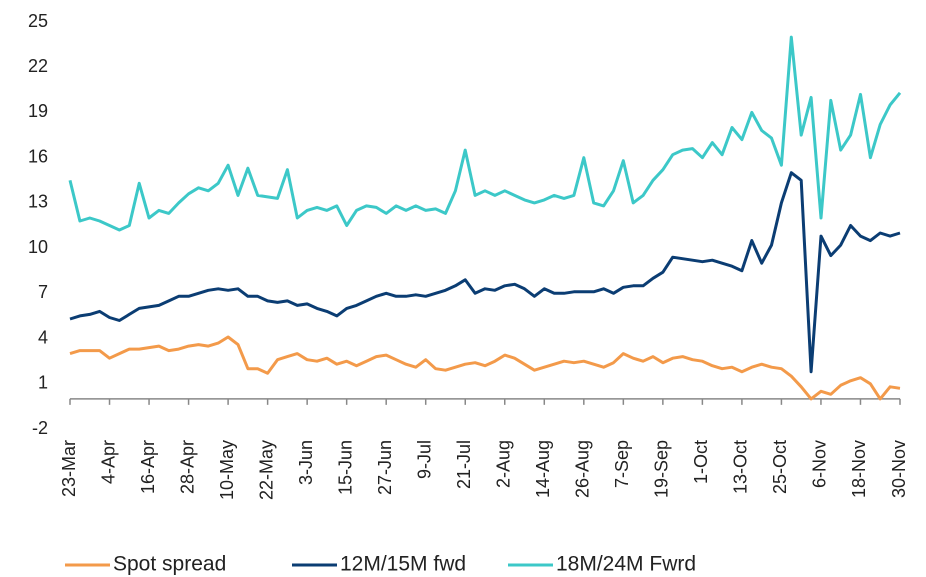 This screenshot has width=926, height=577. Describe the element at coordinates (385, 467) in the screenshot. I see `x-tick-label: 27-Jun` at that location.